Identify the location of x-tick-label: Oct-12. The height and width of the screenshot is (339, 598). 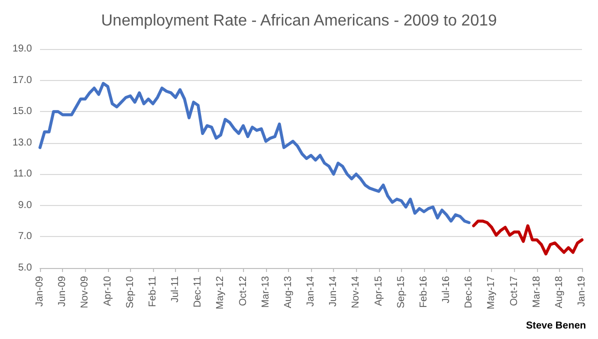
(243, 291).